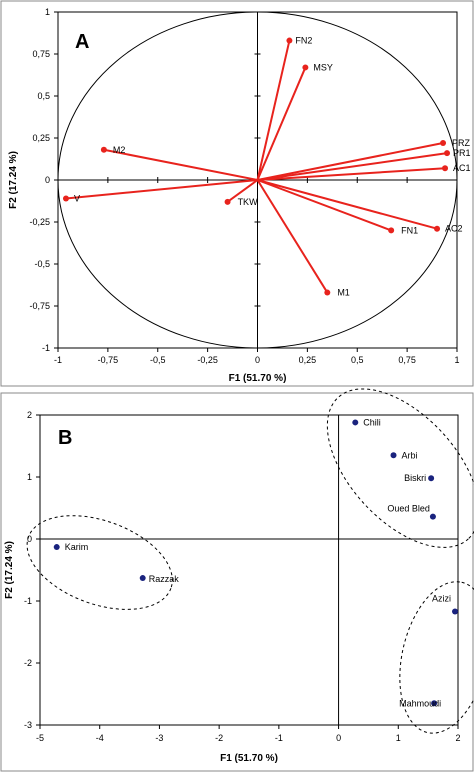  What do you see at coordinates (42, 264) in the screenshot?
I see `panel-a-y-tick-label: -0,5` at bounding box center [42, 264].